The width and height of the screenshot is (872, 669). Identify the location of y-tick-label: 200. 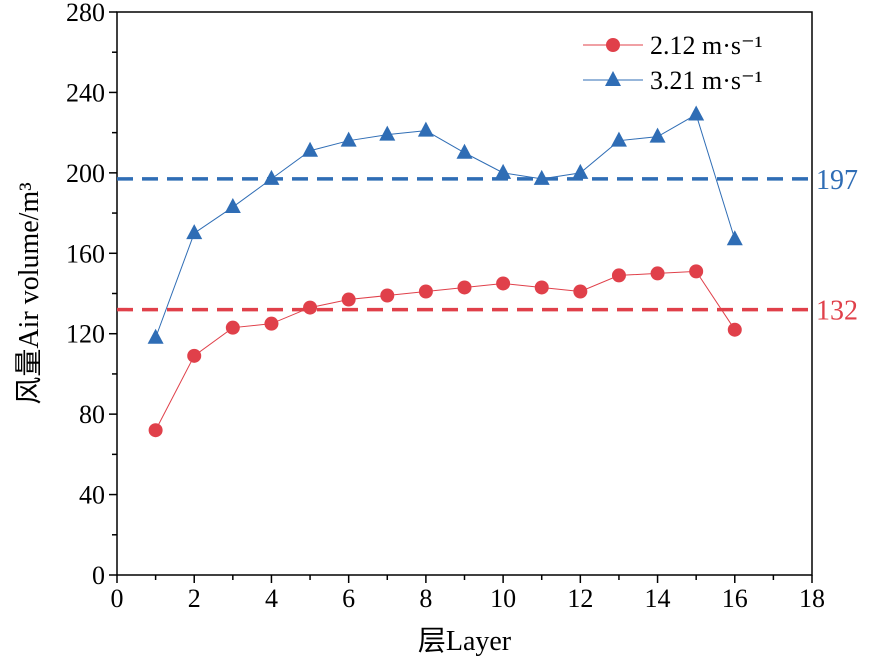
(85, 173).